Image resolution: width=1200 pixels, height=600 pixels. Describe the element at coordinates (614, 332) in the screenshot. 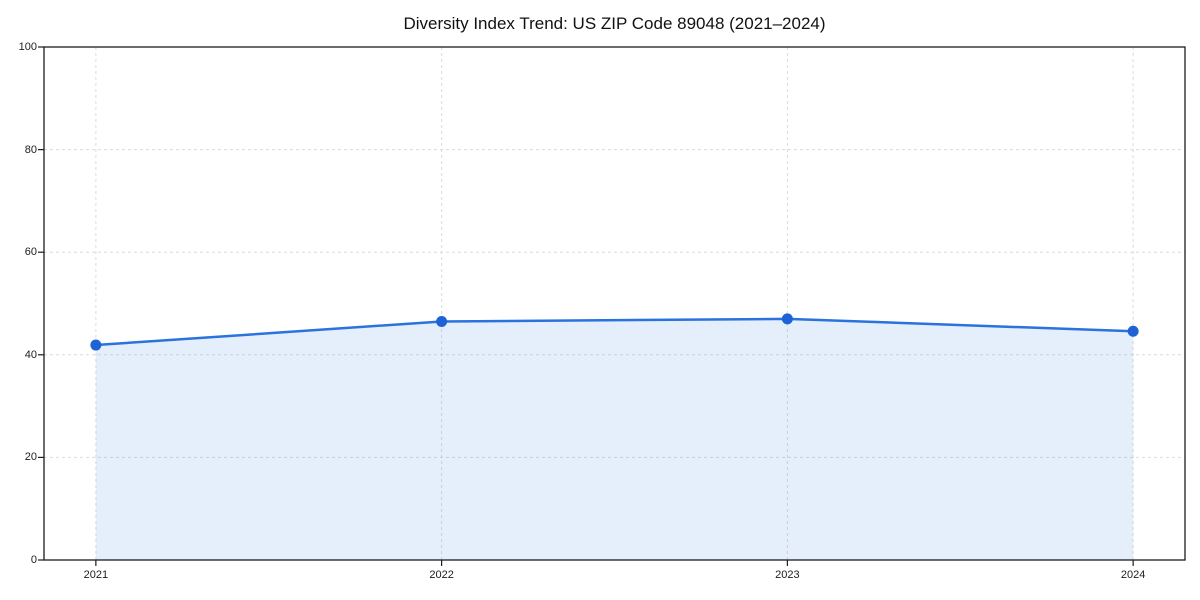

I see `trend-line` at that location.